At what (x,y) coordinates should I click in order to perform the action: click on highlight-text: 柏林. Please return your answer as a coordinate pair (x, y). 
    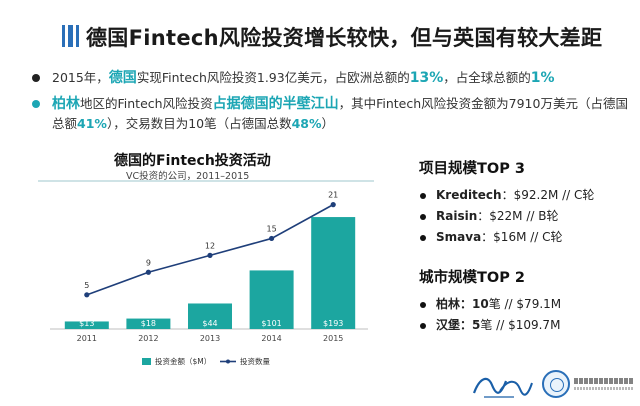
    Looking at the image, I should click on (66, 104).